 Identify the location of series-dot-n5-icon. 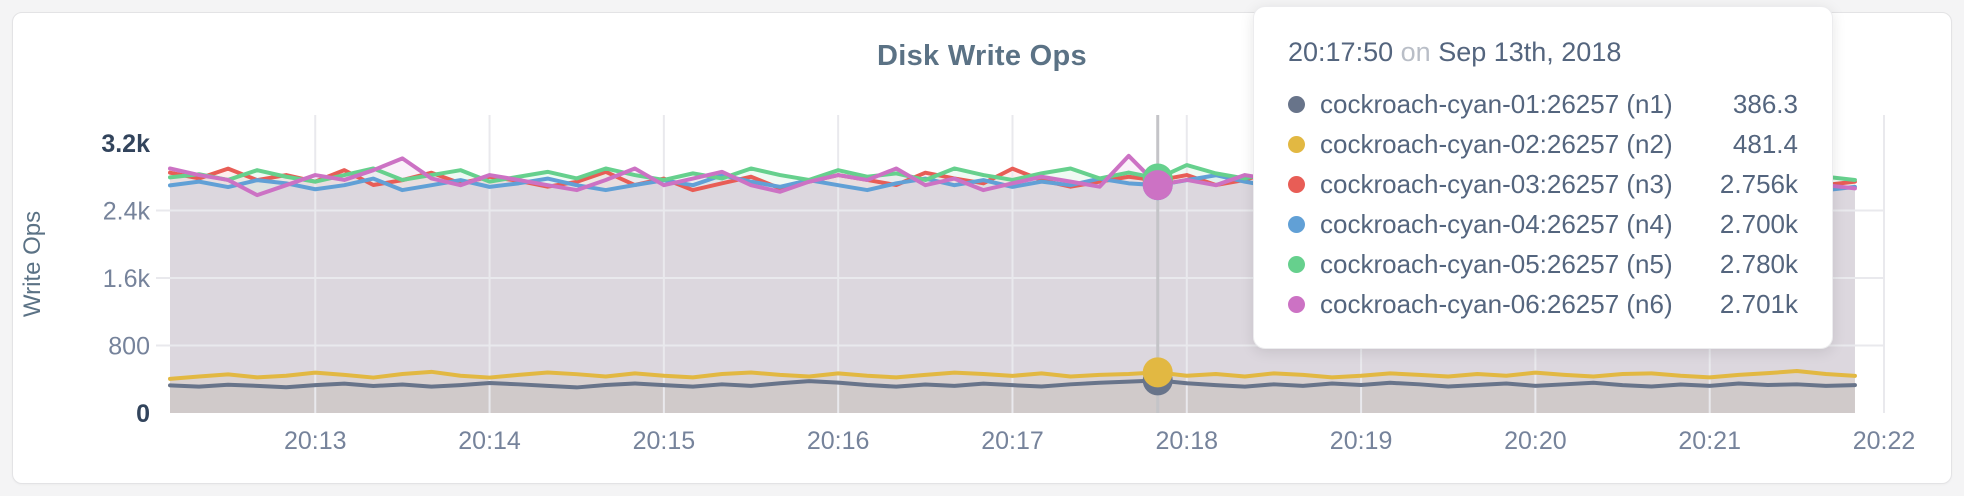
(1296, 264).